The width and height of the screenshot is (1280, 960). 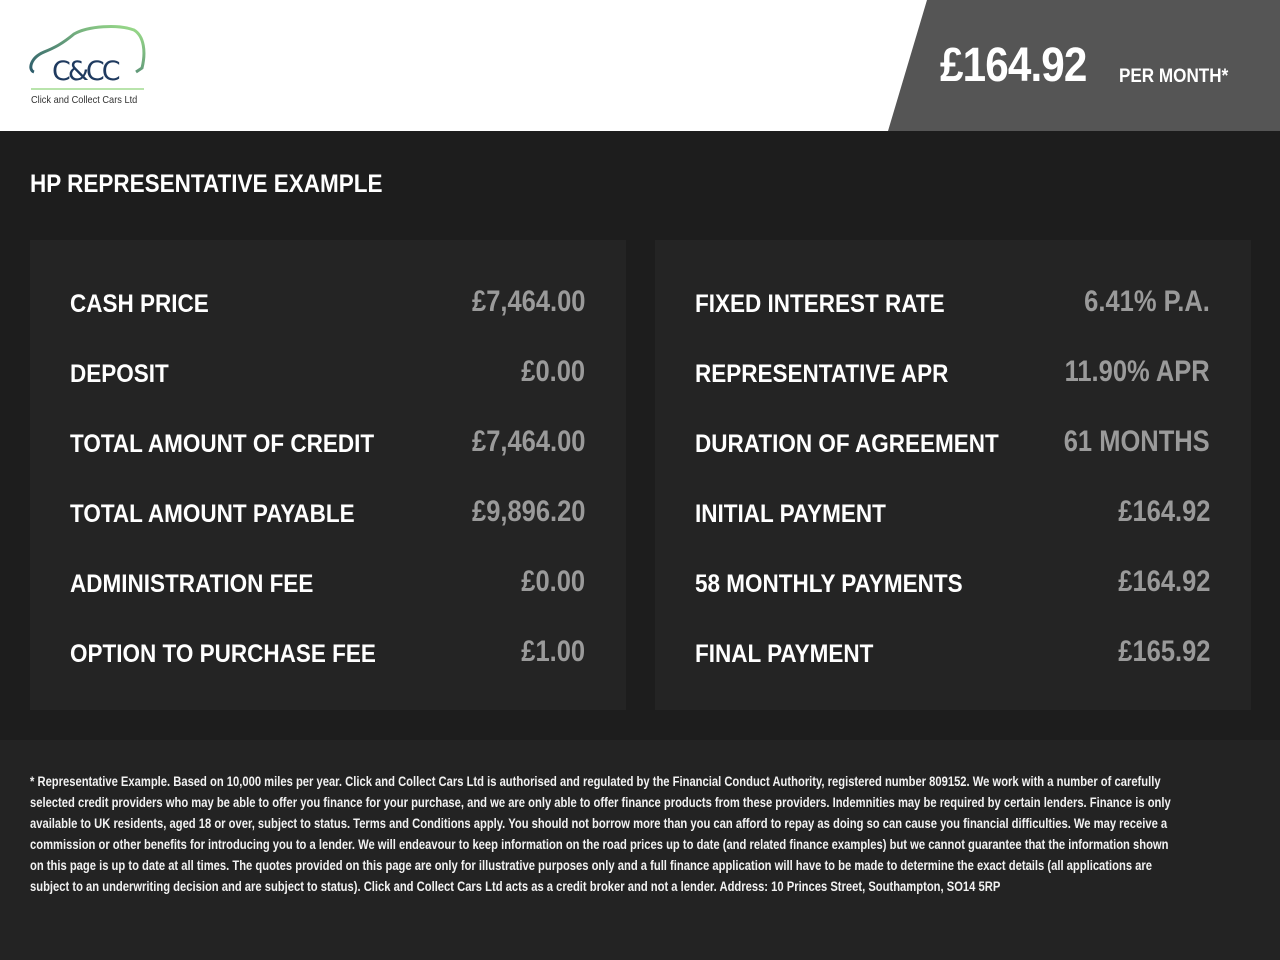 What do you see at coordinates (790, 514) in the screenshot?
I see `row-label: INITIAL PAYMENT` at bounding box center [790, 514].